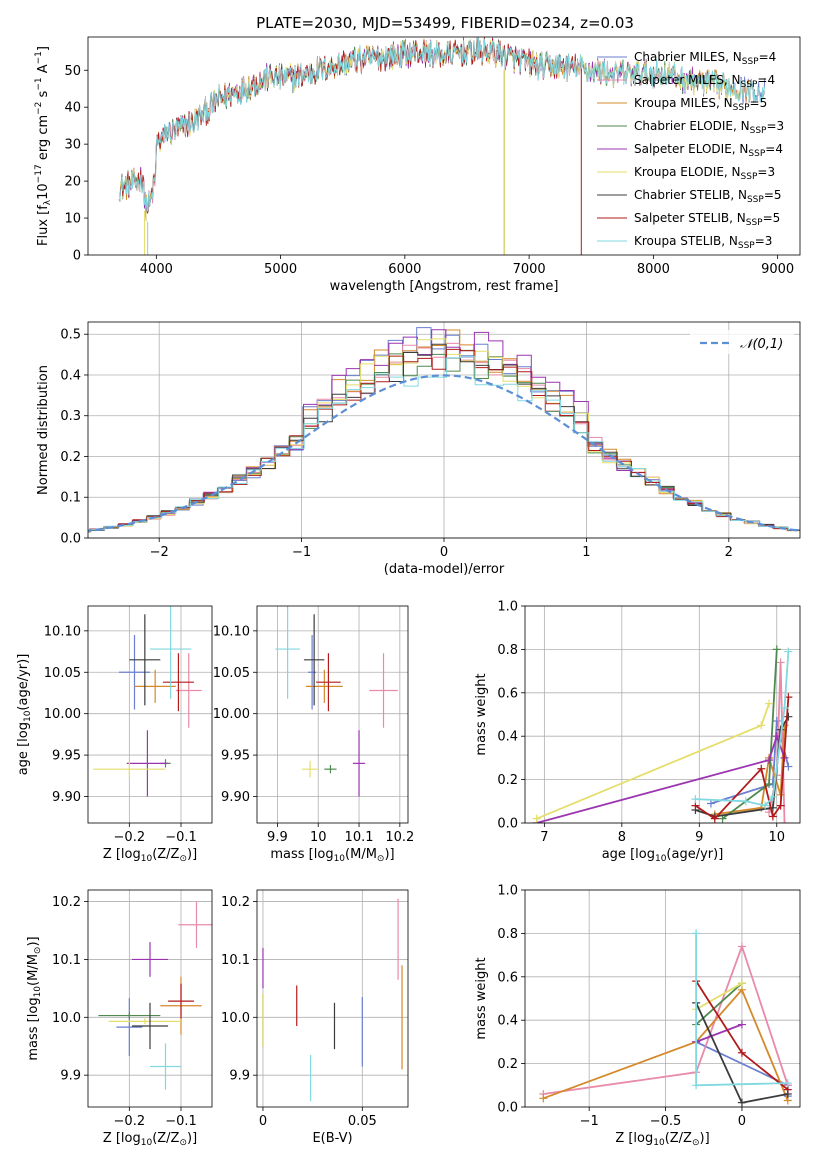 This screenshot has height=1170, width=819. I want to click on y-tick-label: 9.9, so click(239, 1076).